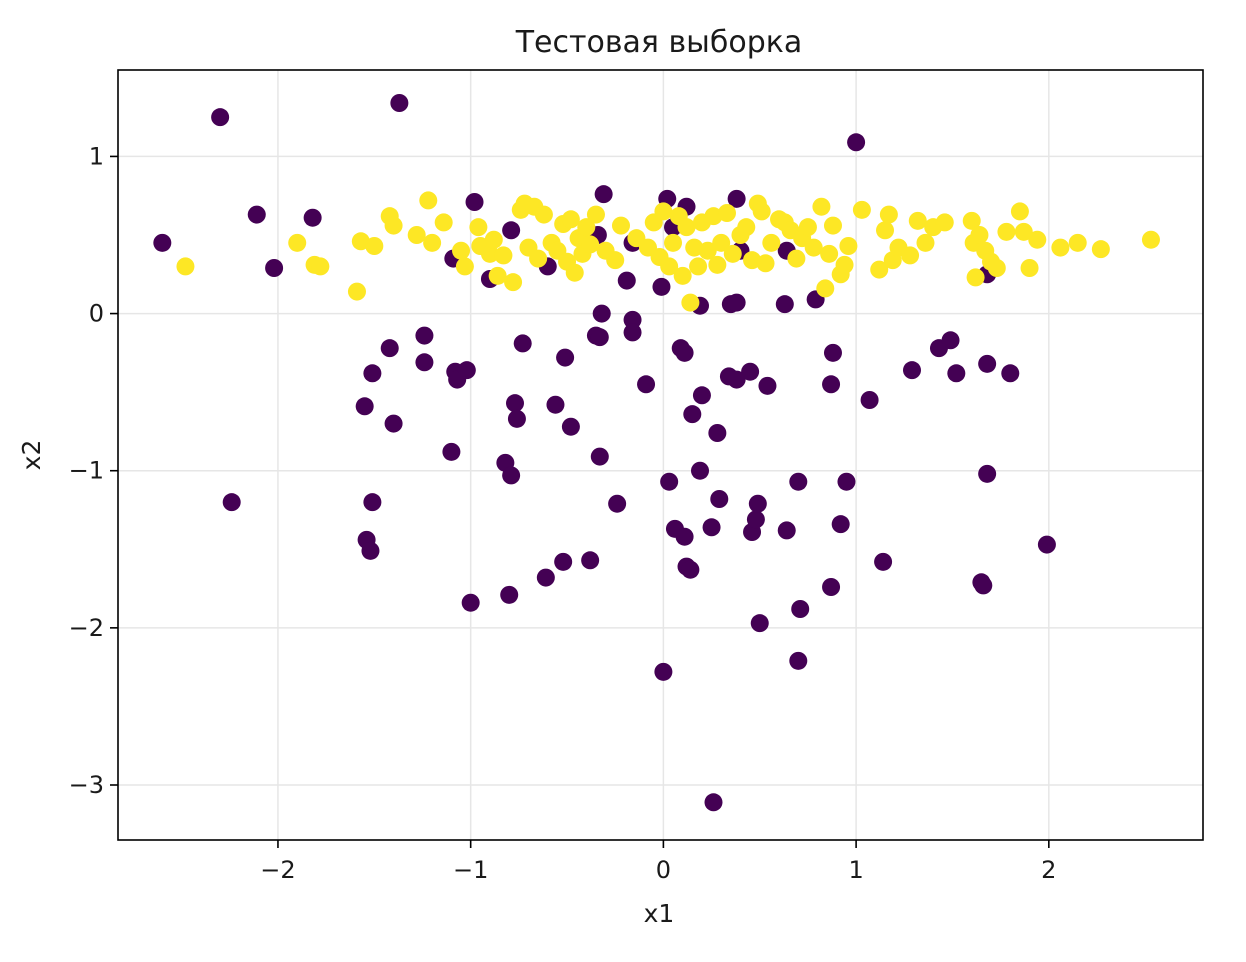 This screenshot has height=962, width=1246. What do you see at coordinates (659, 913) in the screenshot?
I see `x-axis-label: x1` at bounding box center [659, 913].